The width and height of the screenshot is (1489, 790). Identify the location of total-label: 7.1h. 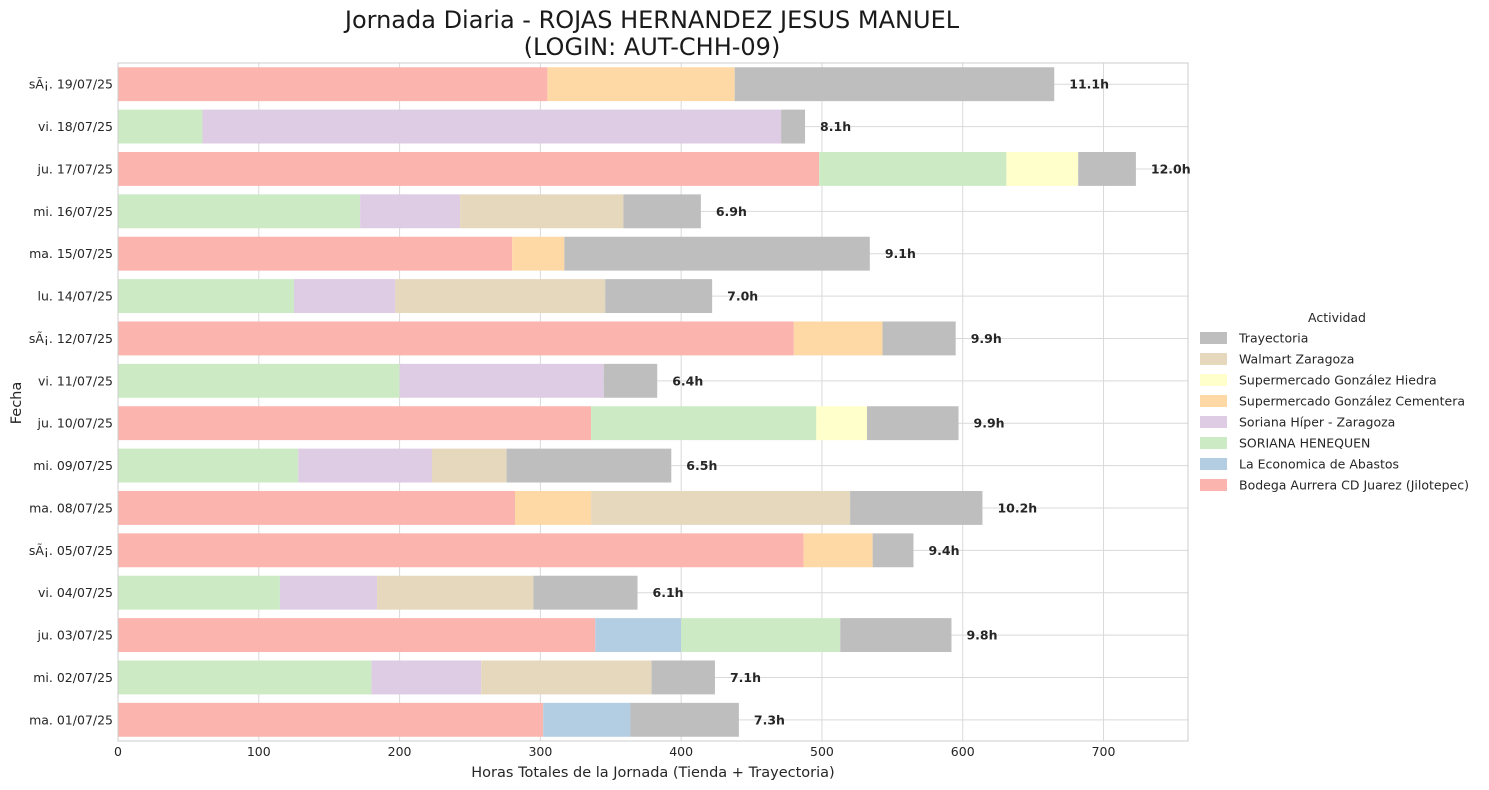
(745, 677).